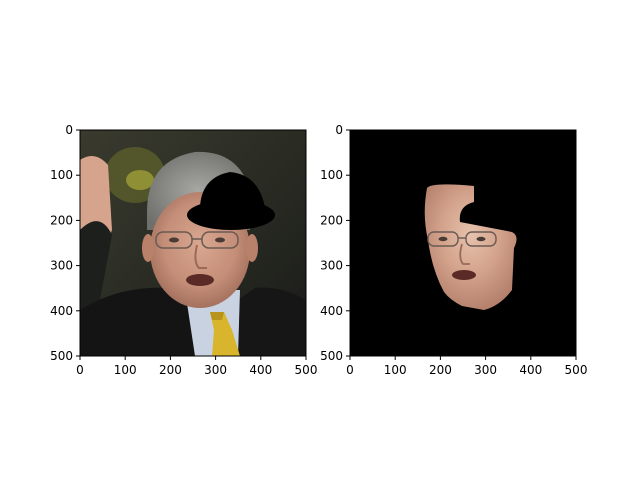 Image resolution: width=640 pixels, height=480 pixels. I want to click on right-y-tick-label: 100, so click(331, 175).